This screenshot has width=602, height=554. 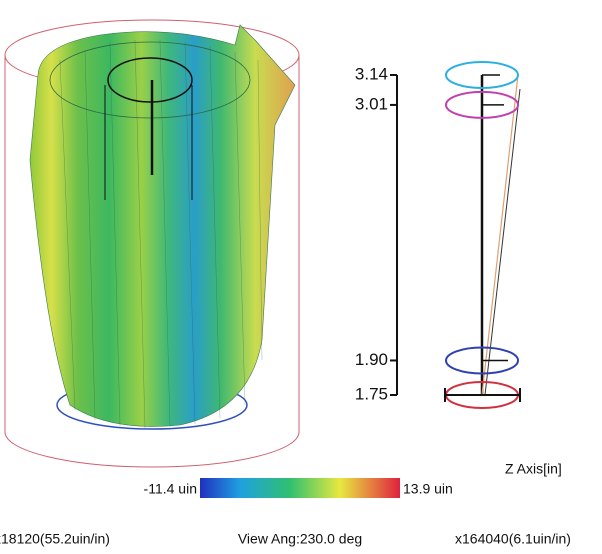 What do you see at coordinates (428, 489) in the screenshot?
I see `color-max: 13.9 uin` at bounding box center [428, 489].